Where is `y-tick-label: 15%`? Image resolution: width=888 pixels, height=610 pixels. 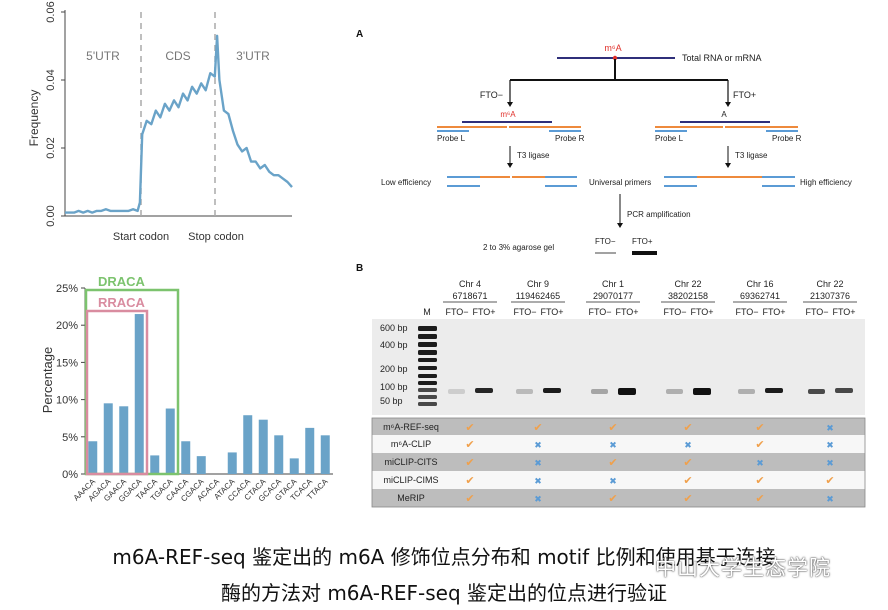
y-tick-label: 15% is located at coordinates (67, 363).